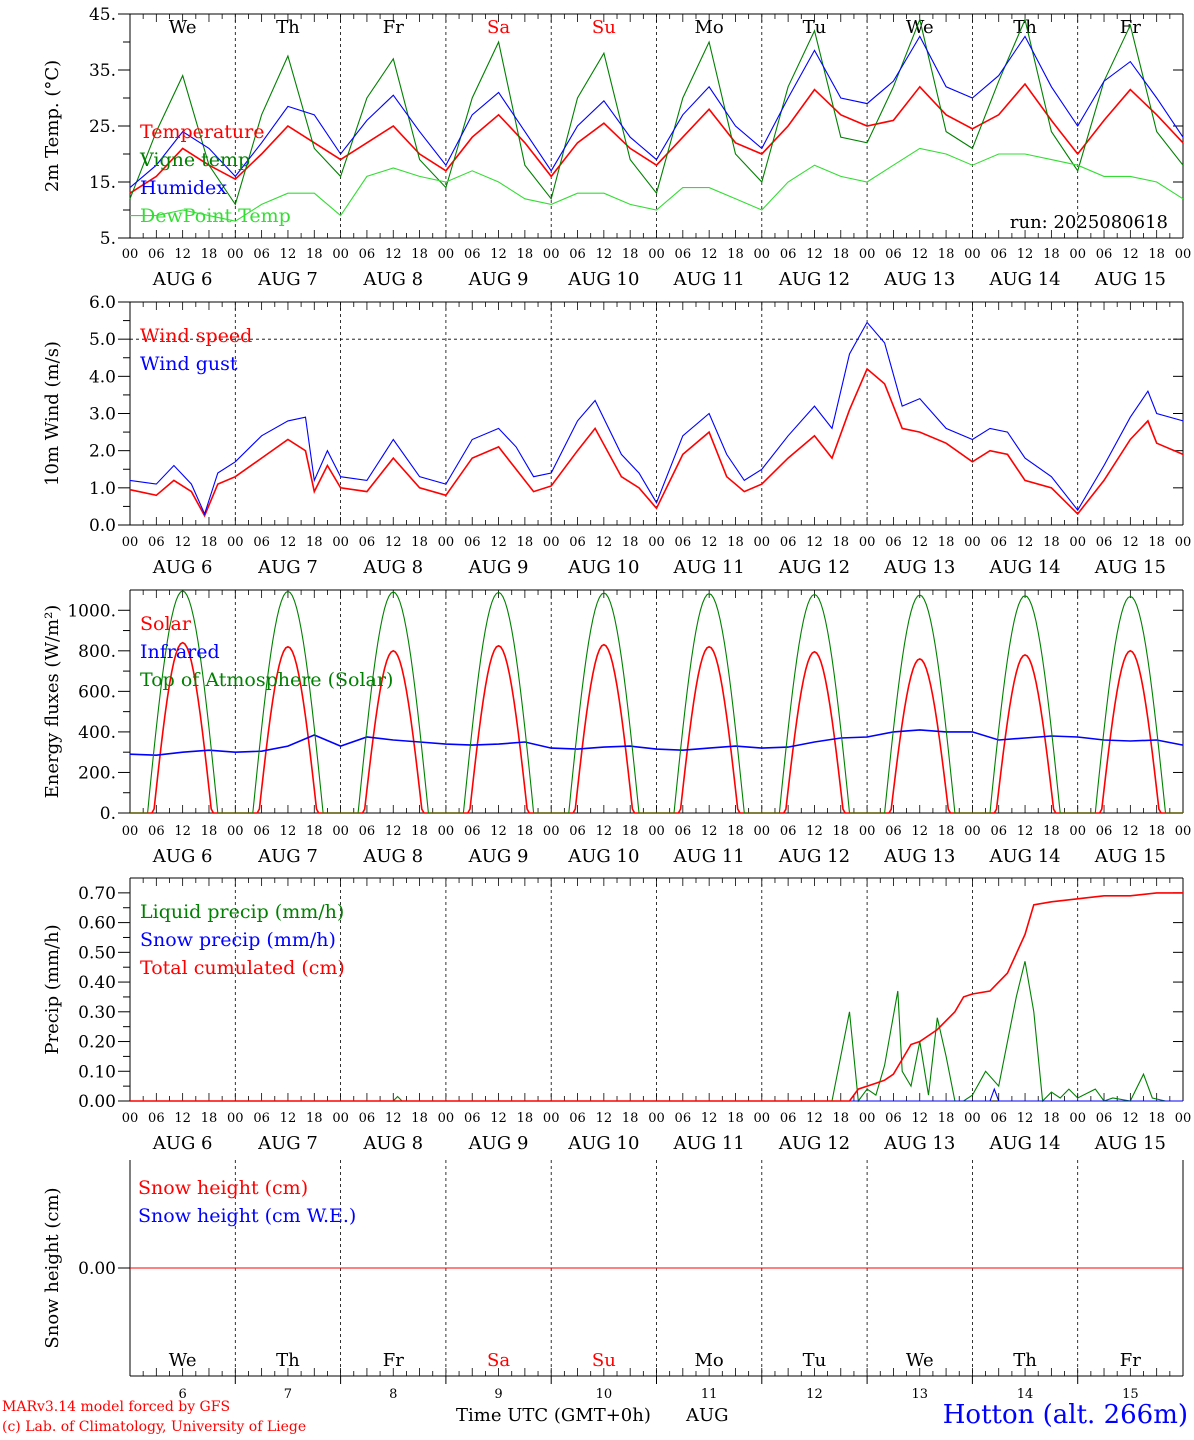  I want to click on y-tick-label: 0.00, so click(97, 1269).